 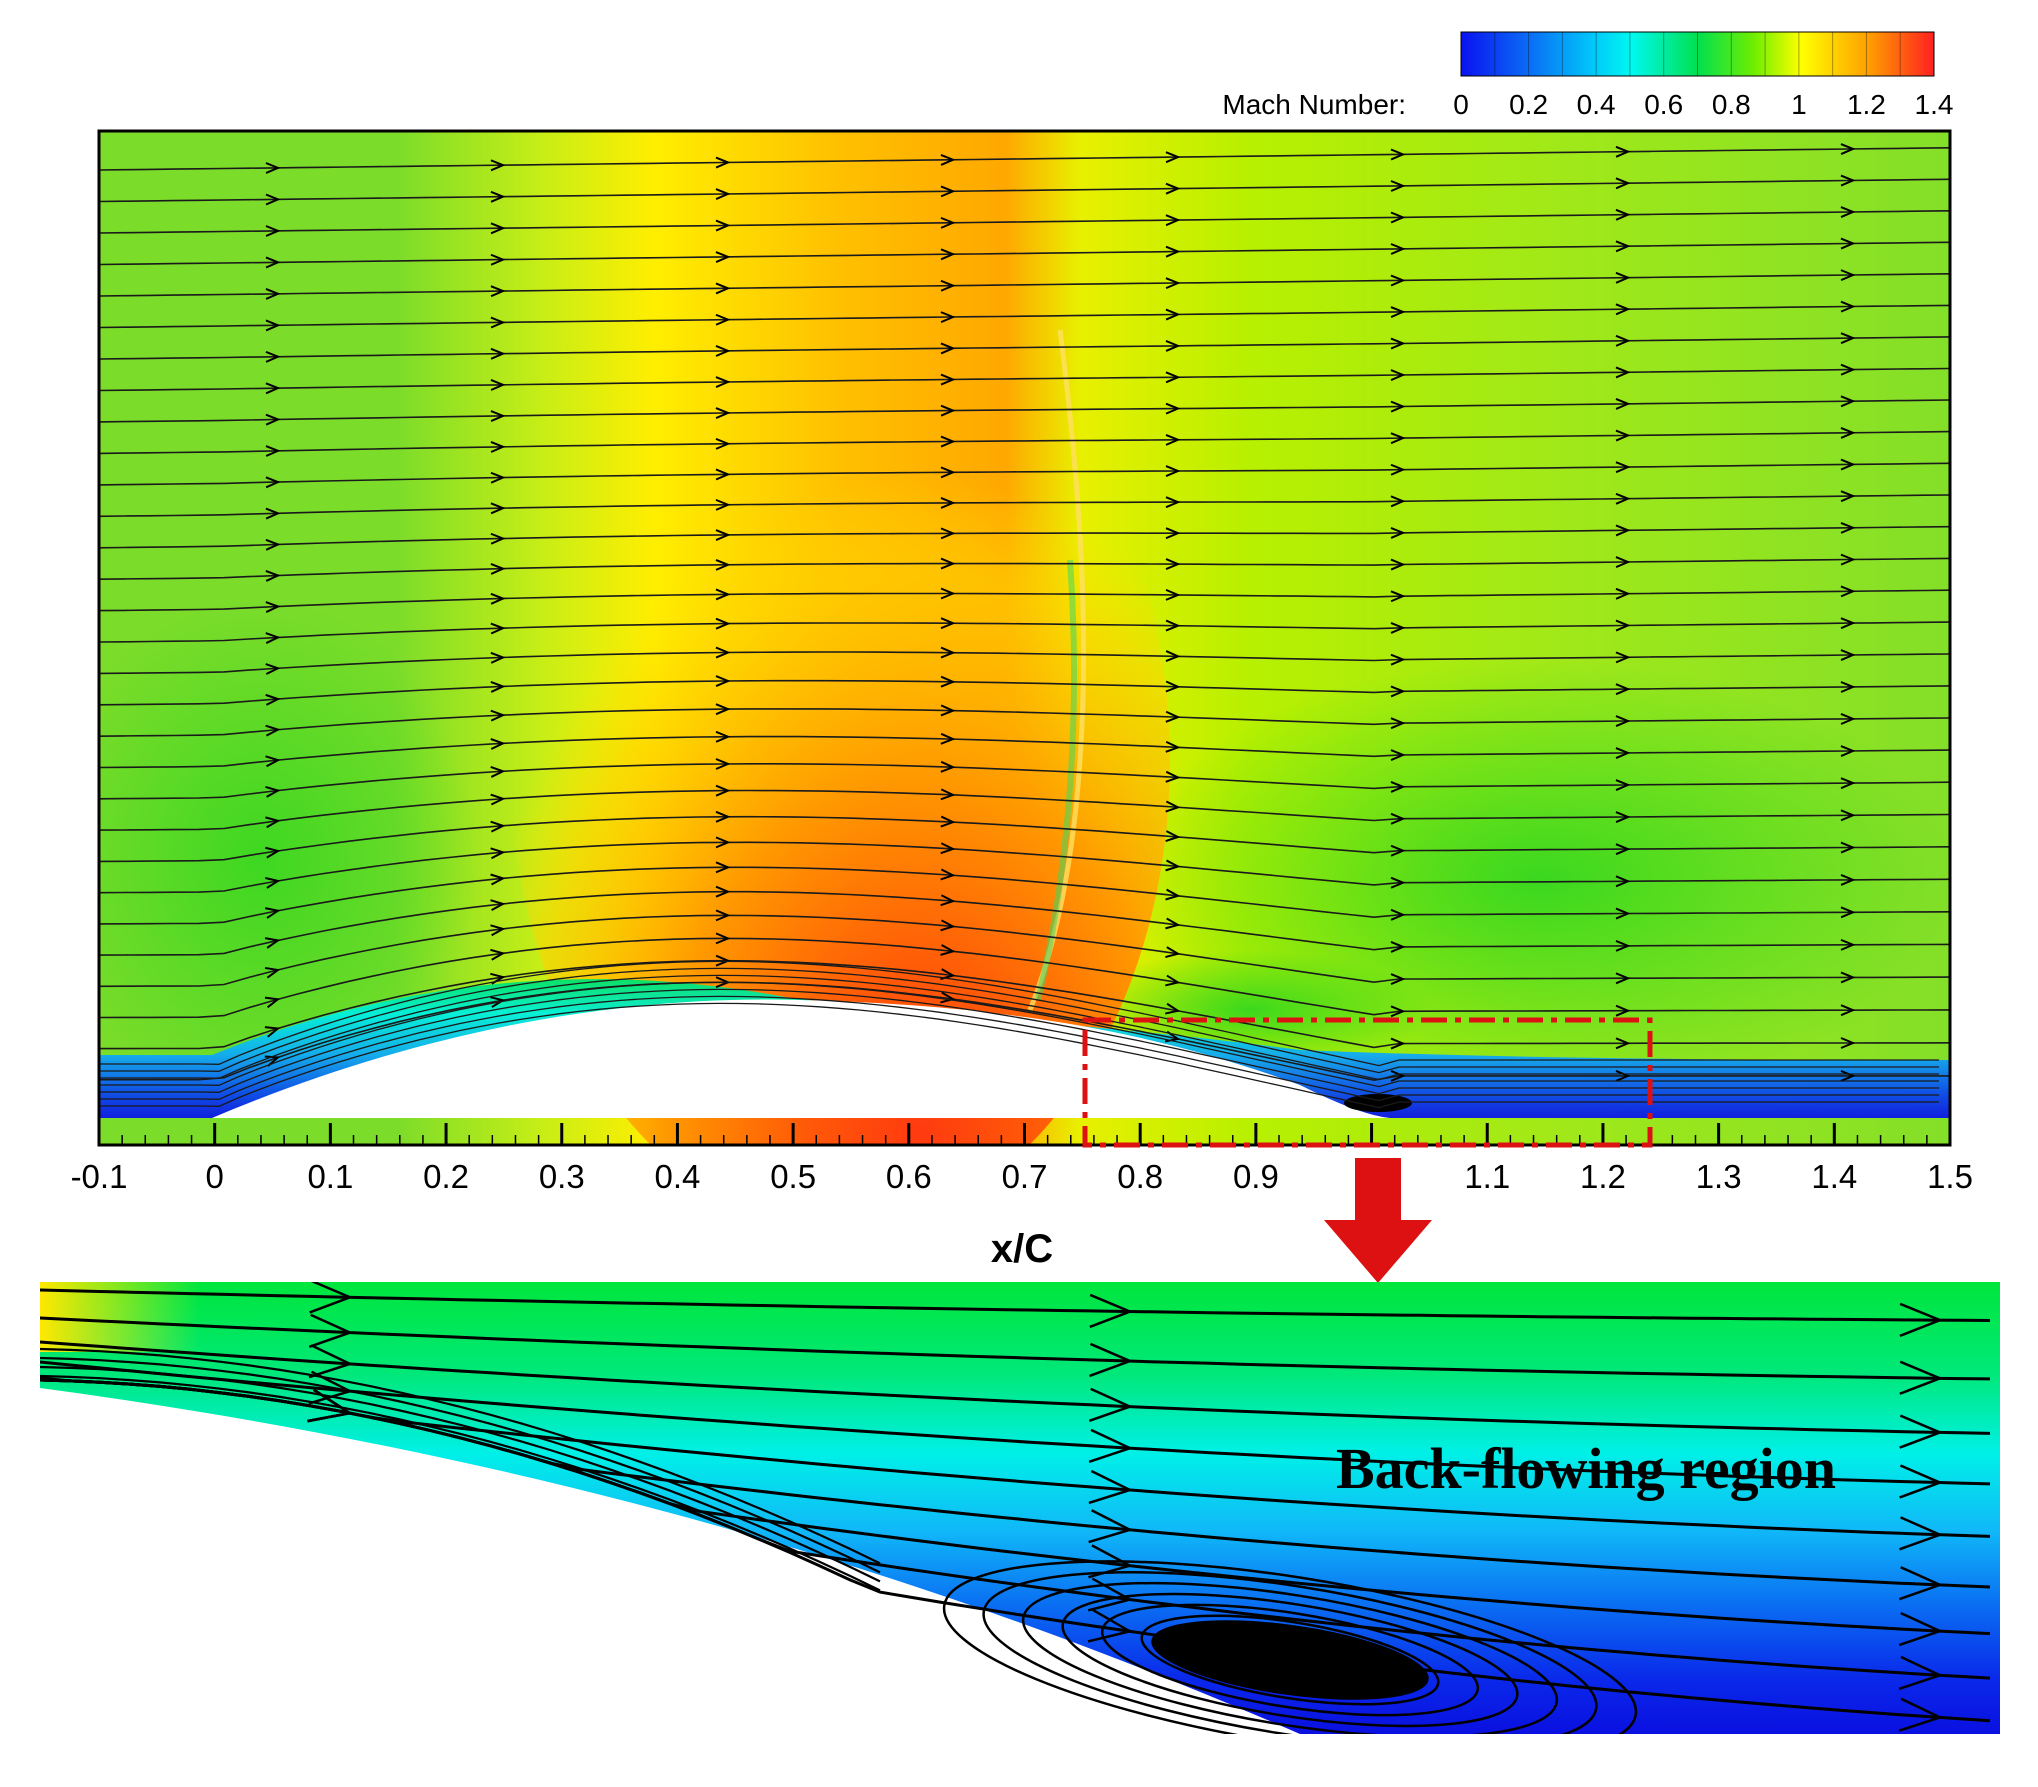 I want to click on x-tick-label: 0.1, so click(x=330, y=1176).